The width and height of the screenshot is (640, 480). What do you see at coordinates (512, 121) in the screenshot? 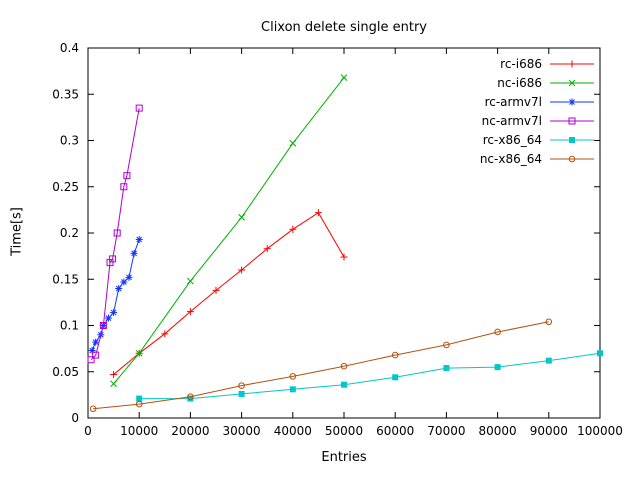
I see `legend-label-nc-armv7l: nc-armv7l` at bounding box center [512, 121].